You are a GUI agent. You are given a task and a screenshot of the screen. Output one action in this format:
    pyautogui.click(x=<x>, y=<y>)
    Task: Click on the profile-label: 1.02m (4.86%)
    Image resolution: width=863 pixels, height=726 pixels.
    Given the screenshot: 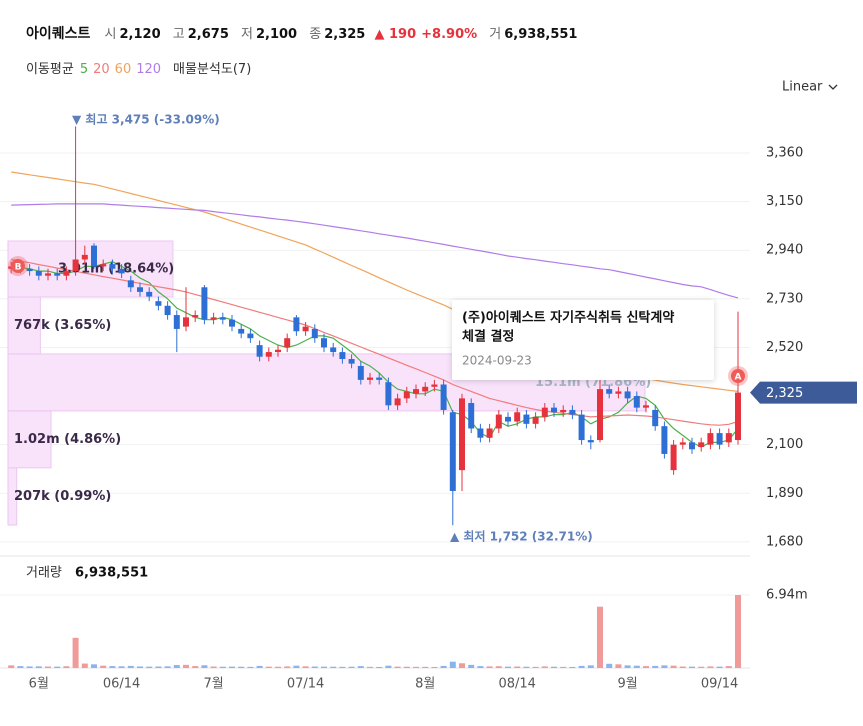 What is the action you would take?
    pyautogui.click(x=67, y=439)
    